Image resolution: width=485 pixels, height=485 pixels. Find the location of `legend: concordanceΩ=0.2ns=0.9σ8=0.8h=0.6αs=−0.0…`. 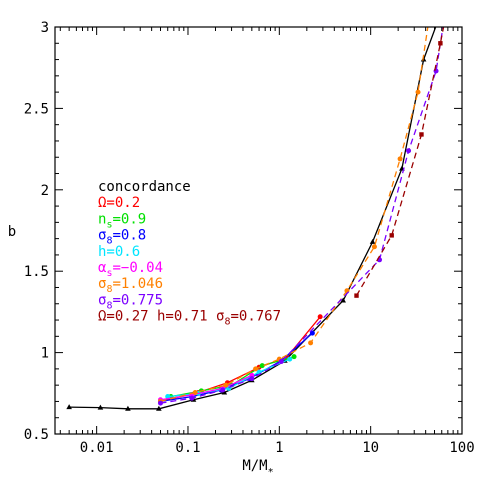

legend: concordanceΩ=0.2ns=0.9σ8=0.8h=0.6αs=−0.0… is located at coordinates (189, 253).